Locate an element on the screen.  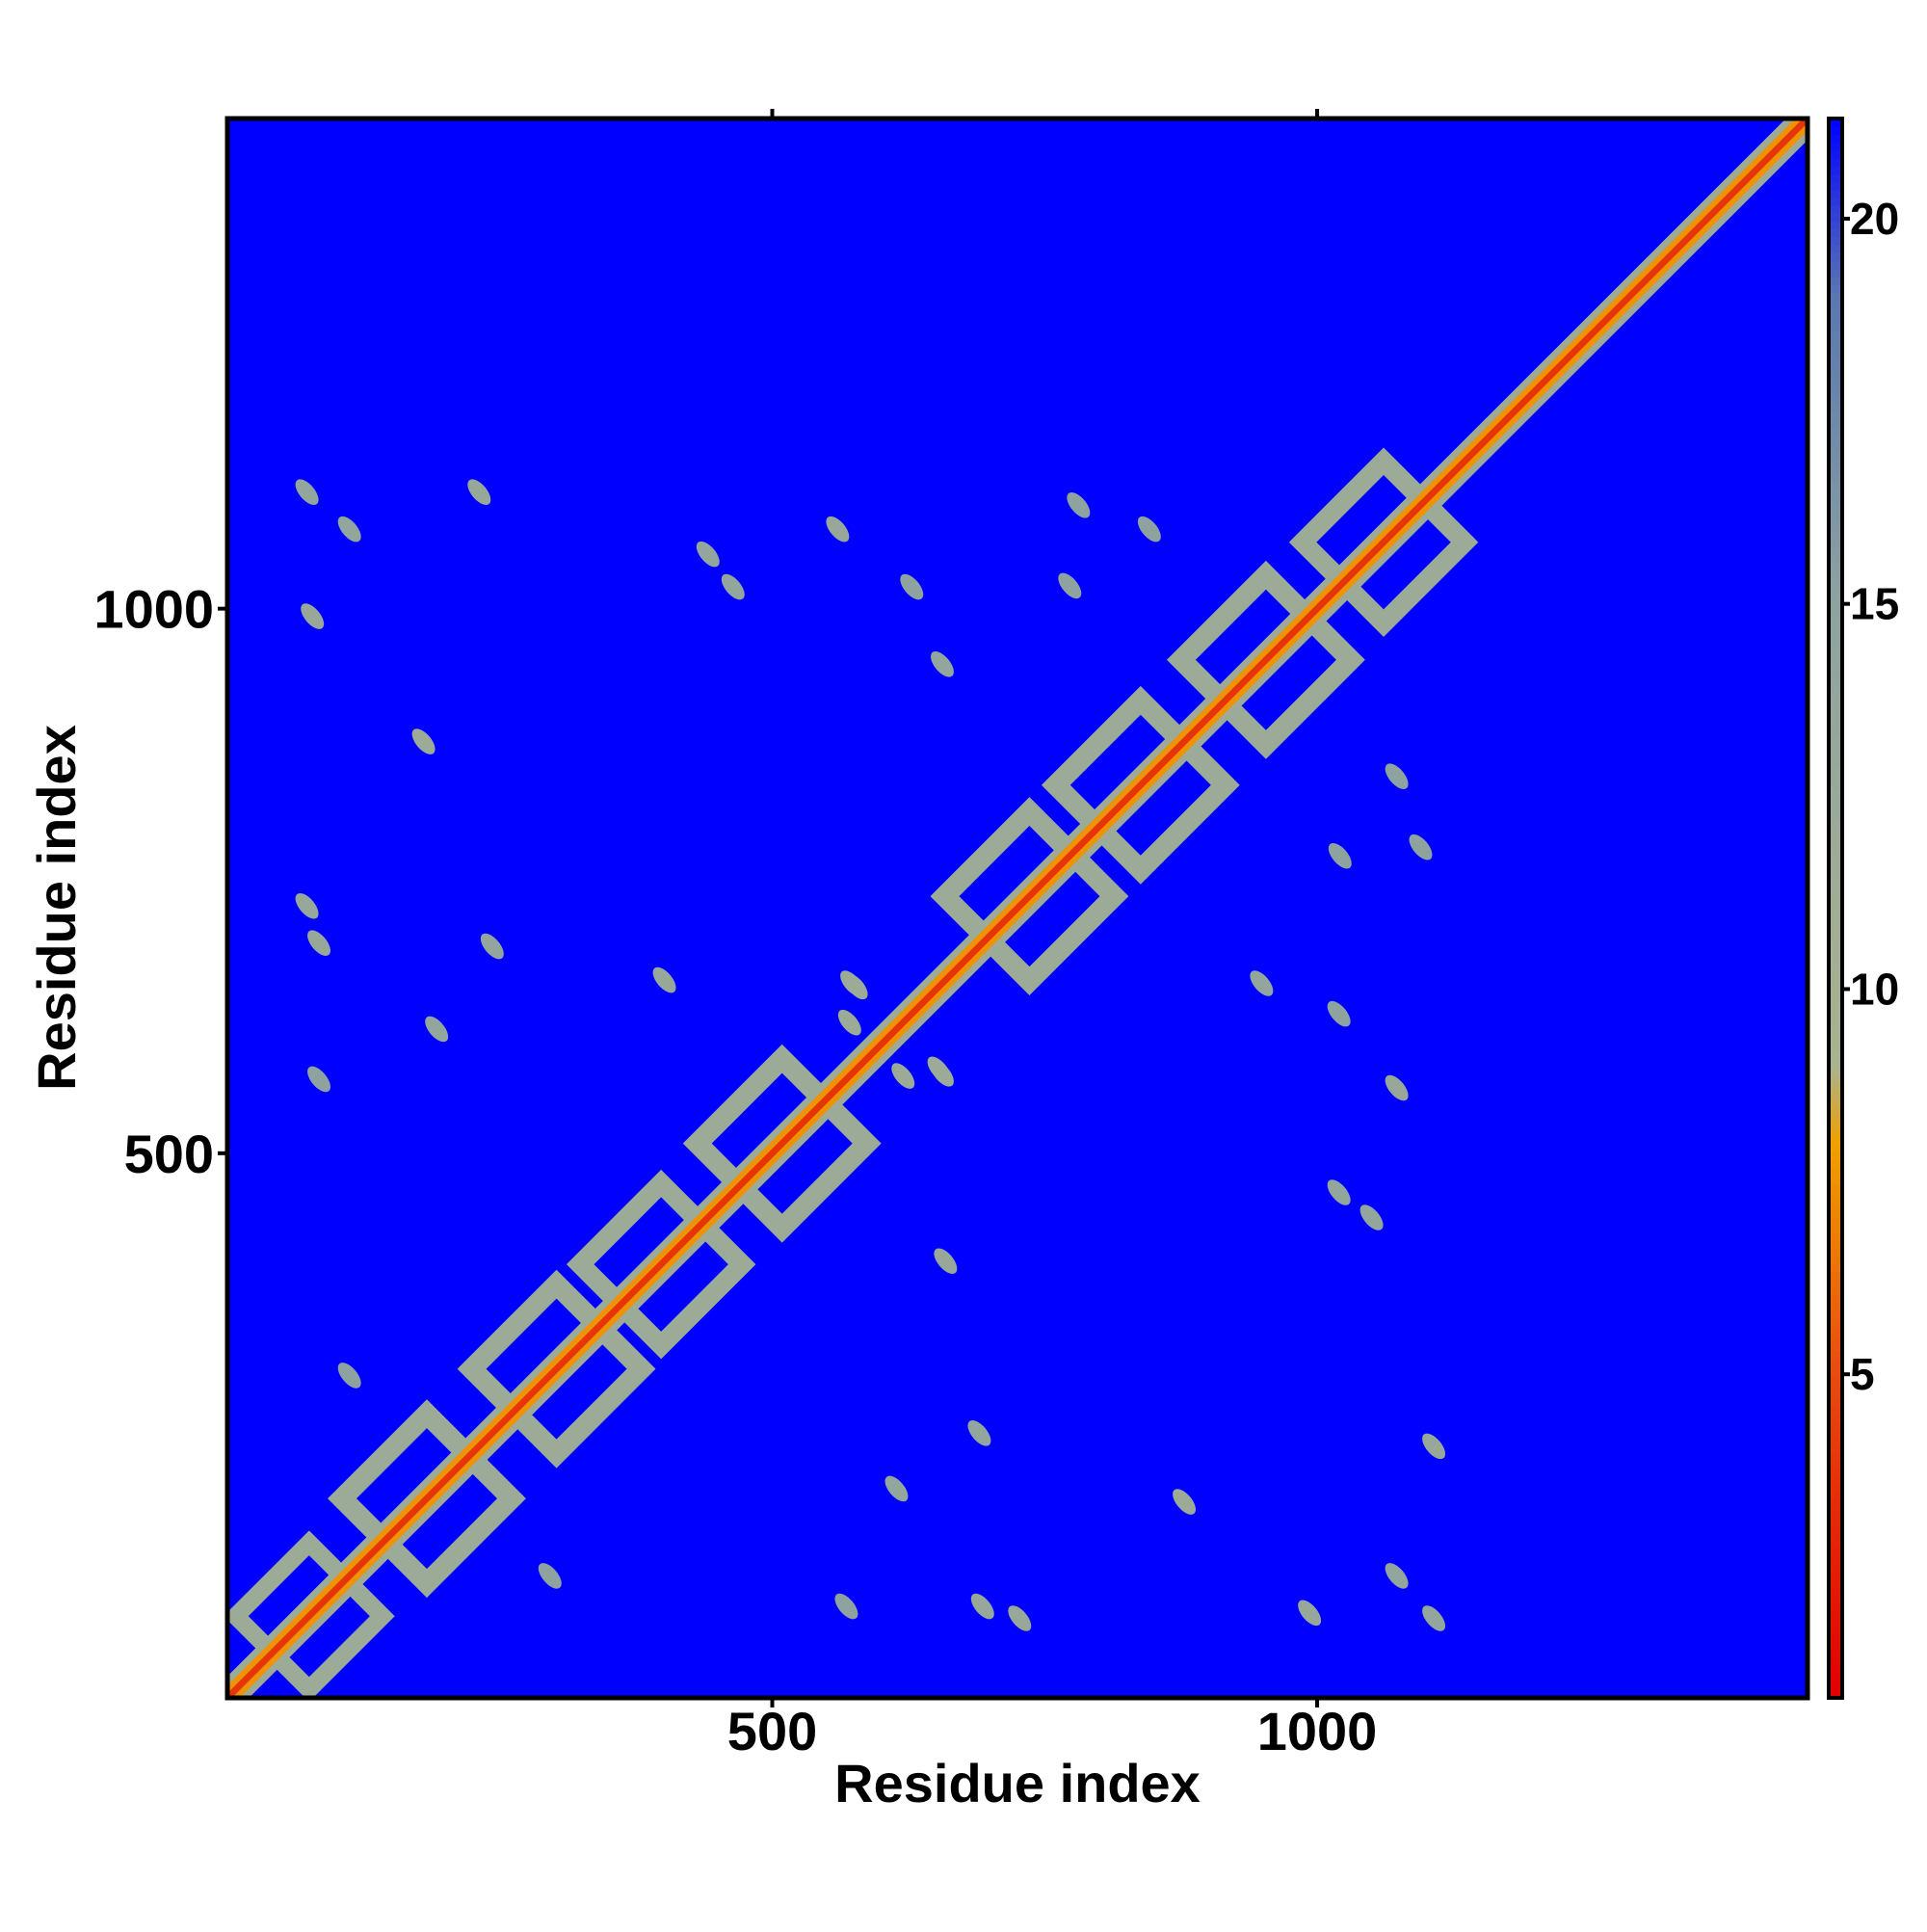
colorbar-tick-label: 20 is located at coordinates (1874, 219).